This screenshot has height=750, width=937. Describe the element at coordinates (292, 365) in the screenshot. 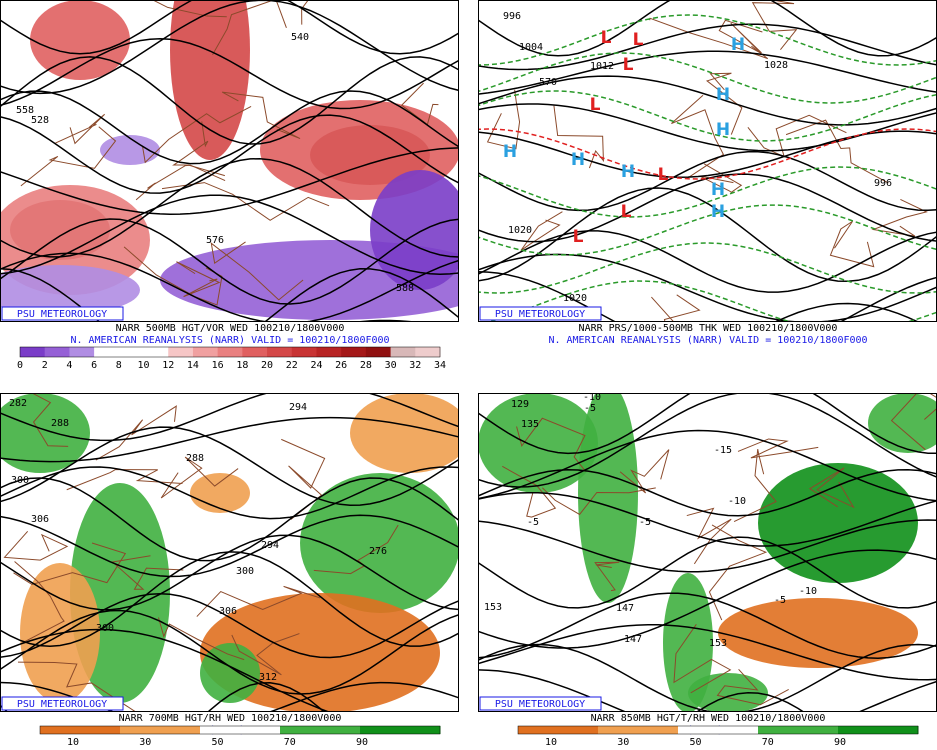

I see `colorbar-label: 22` at that location.